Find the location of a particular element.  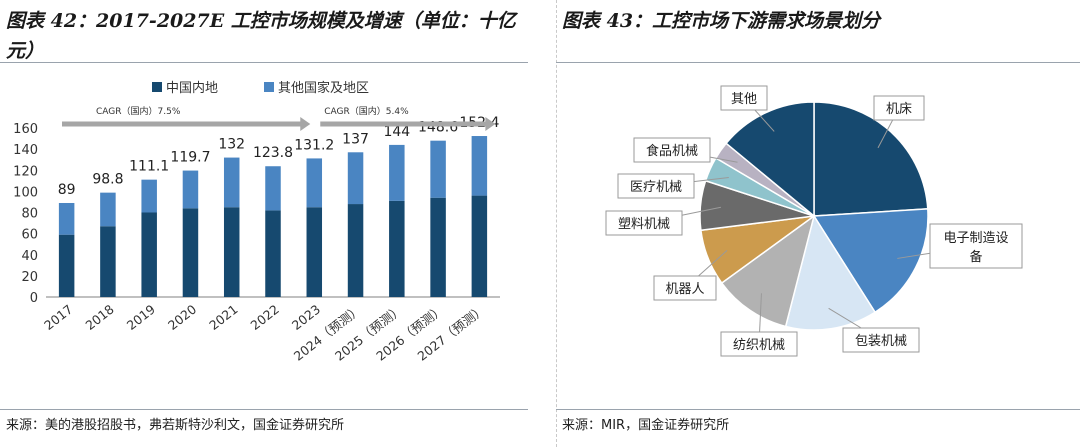

pie-label: 医疗机械 is located at coordinates (656, 187).